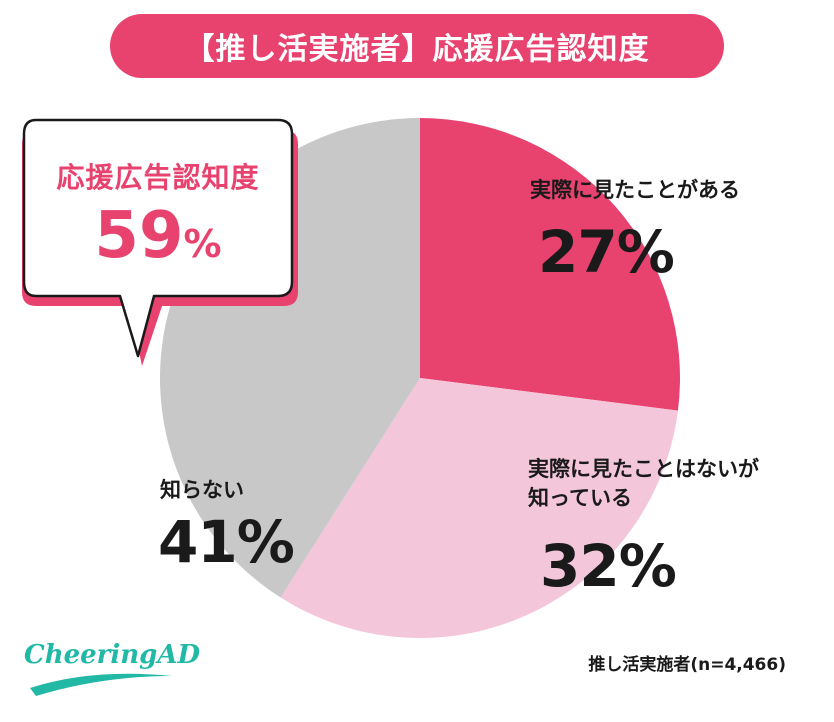 The height and width of the screenshot is (722, 834). Describe the element at coordinates (635, 190) in the screenshot. I see `slice-label-seen: 実際に見たことがある` at that location.